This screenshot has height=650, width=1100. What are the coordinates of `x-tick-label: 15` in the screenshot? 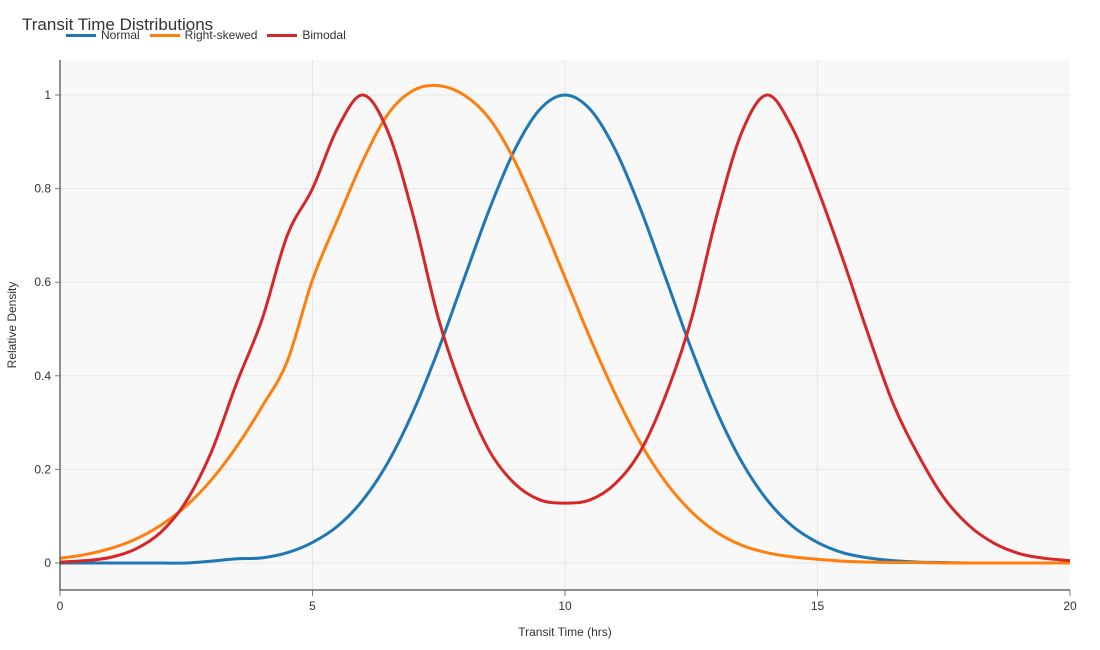 It's located at (818, 606).